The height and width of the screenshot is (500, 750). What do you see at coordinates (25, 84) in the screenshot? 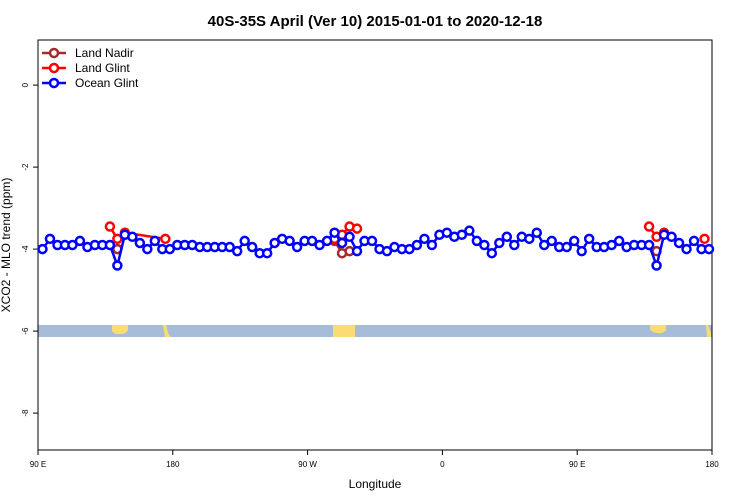
I see `y-tick-label: 0` at bounding box center [25, 84].